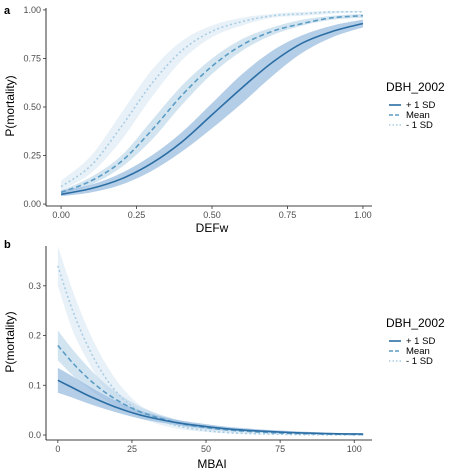  What do you see at coordinates (7, 245) in the screenshot?
I see `panel-b-label: b` at bounding box center [7, 245].